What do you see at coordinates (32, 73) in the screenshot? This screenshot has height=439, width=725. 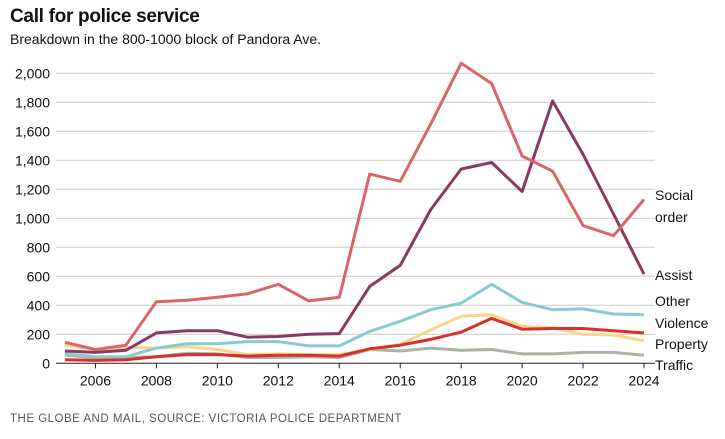 I see `y-tick-label: 2,000` at bounding box center [32, 73].